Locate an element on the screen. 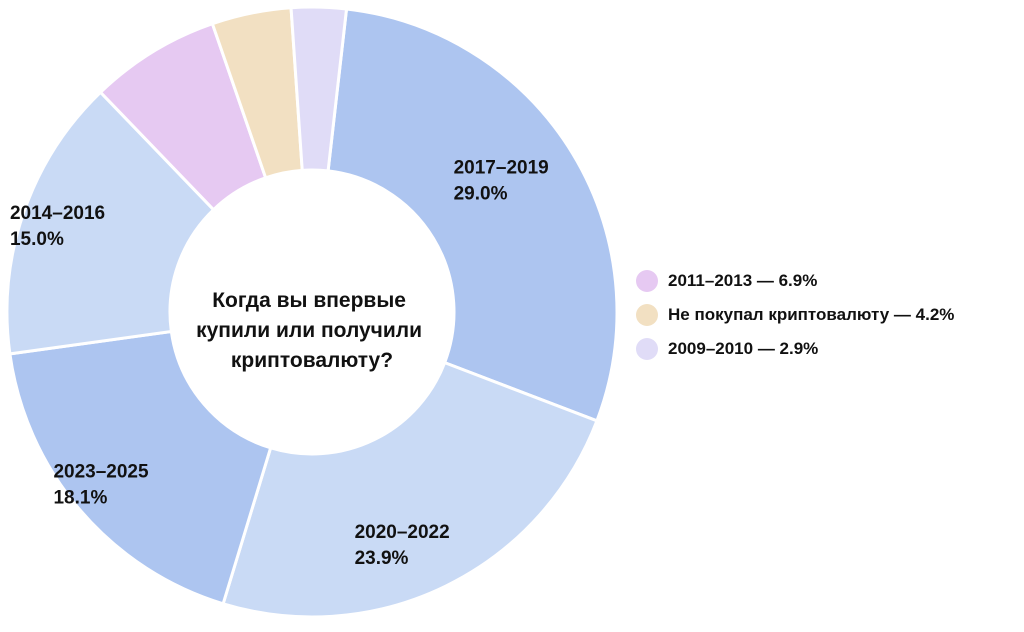 Image resolution: width=1024 pixels, height=632 pixels. legend-item-2011-2013: 2011–2013 — 6.9% is located at coordinates (795, 281).